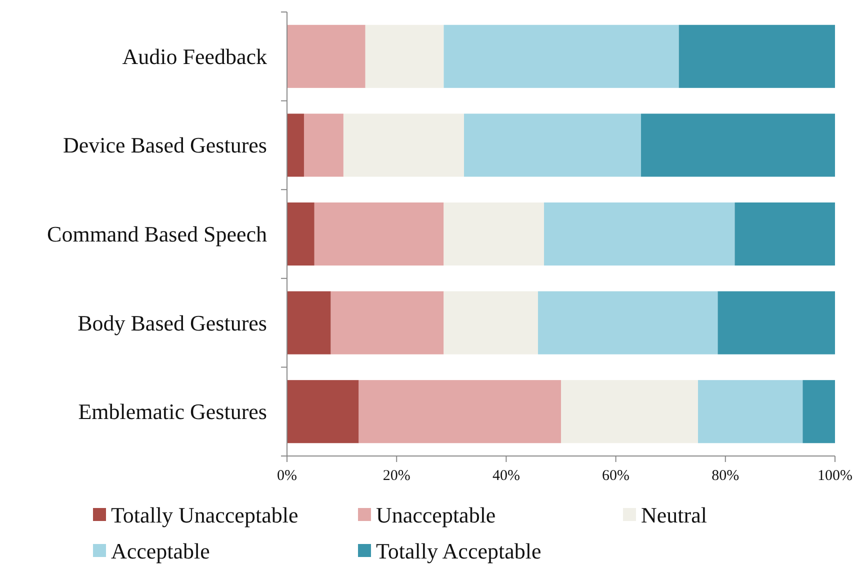 This screenshot has width=855, height=570. Describe the element at coordinates (726, 476) in the screenshot. I see `x-tick-label: 80%` at that location.